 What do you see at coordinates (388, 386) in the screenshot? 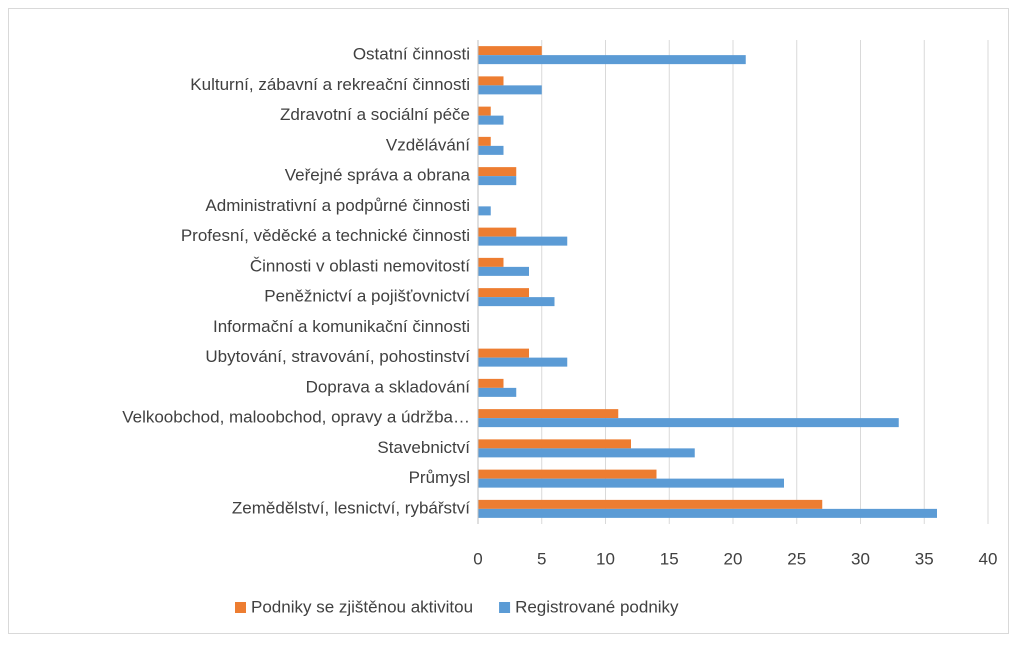
I see `y-tick-label: Doprava a skladování` at bounding box center [388, 386].